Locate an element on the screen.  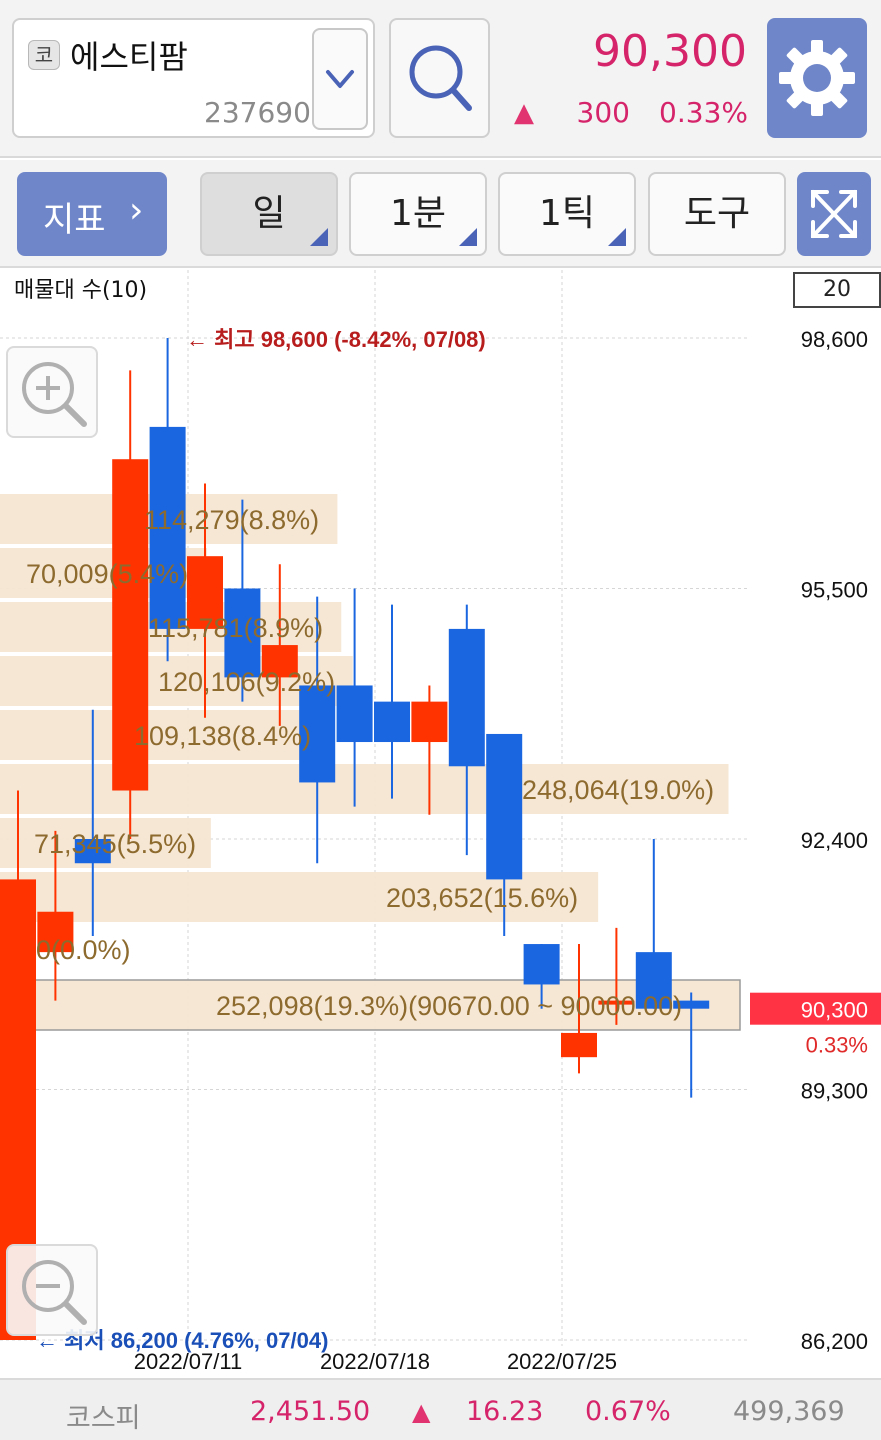
settings-button is located at coordinates (817, 78).